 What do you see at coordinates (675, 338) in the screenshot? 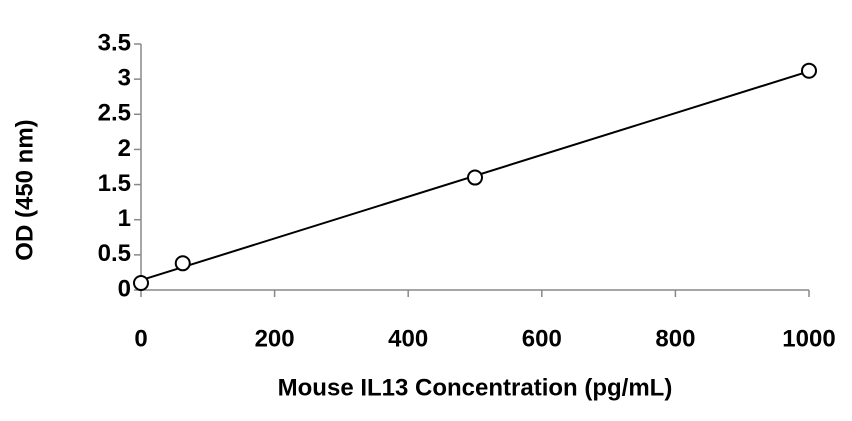
I see `x-tick-label: 800` at bounding box center [675, 338].